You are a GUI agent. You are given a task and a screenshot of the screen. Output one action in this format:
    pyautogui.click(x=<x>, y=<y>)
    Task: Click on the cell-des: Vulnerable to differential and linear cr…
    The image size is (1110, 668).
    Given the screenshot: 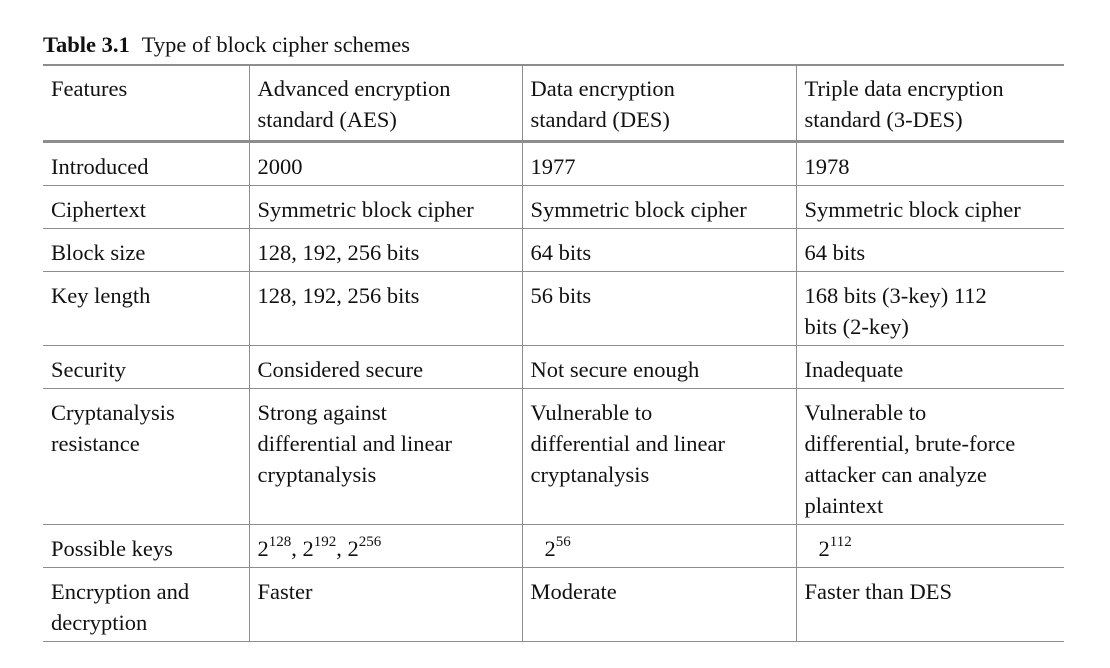 What is the action you would take?
    pyautogui.click(x=658, y=456)
    